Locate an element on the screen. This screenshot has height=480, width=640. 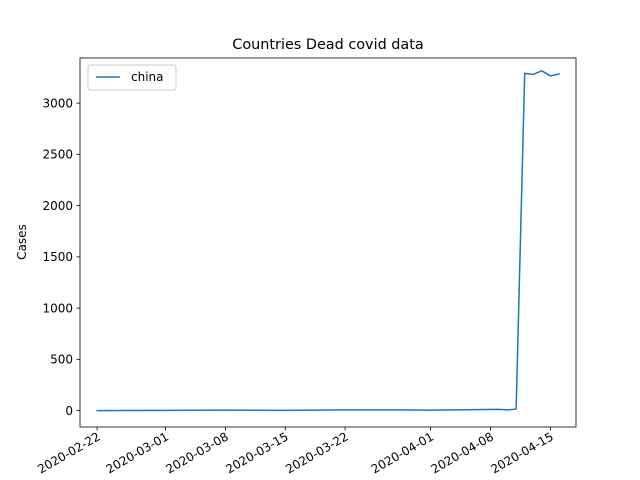
y-tick-label: 2500 is located at coordinates (57, 155).